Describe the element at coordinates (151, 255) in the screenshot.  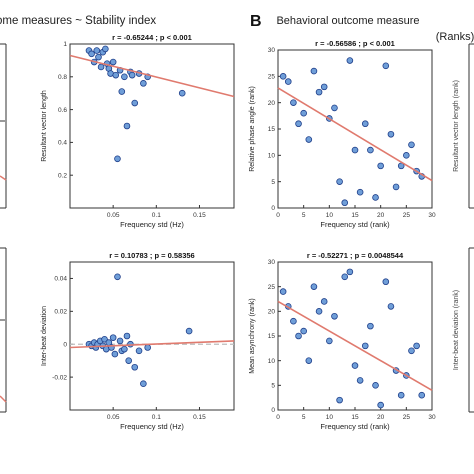
I see `correlation-stat: r = 0.10783 ; p = 0.58356` at that location.